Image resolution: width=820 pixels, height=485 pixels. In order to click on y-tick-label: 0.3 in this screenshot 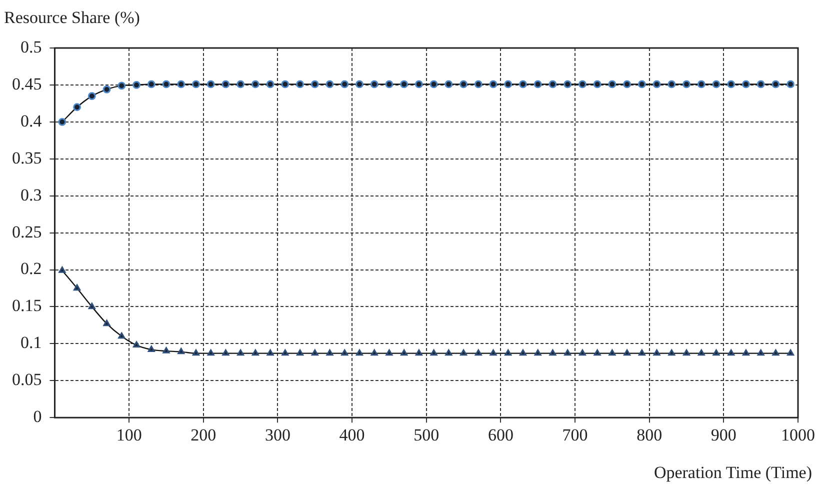, I will do `click(31, 194)`.